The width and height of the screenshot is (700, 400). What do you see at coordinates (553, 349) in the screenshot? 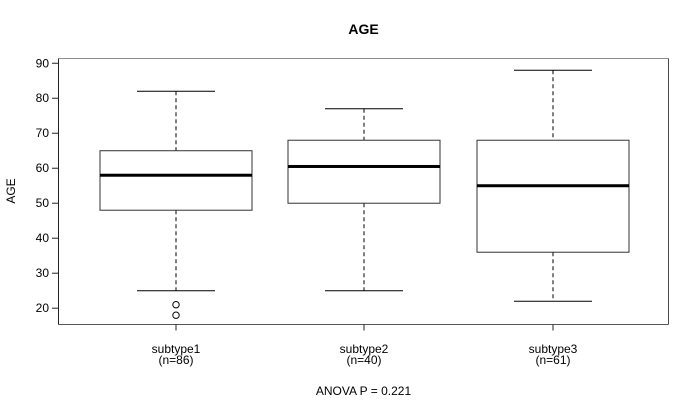
I see `x-category-label: subtype3` at bounding box center [553, 349].